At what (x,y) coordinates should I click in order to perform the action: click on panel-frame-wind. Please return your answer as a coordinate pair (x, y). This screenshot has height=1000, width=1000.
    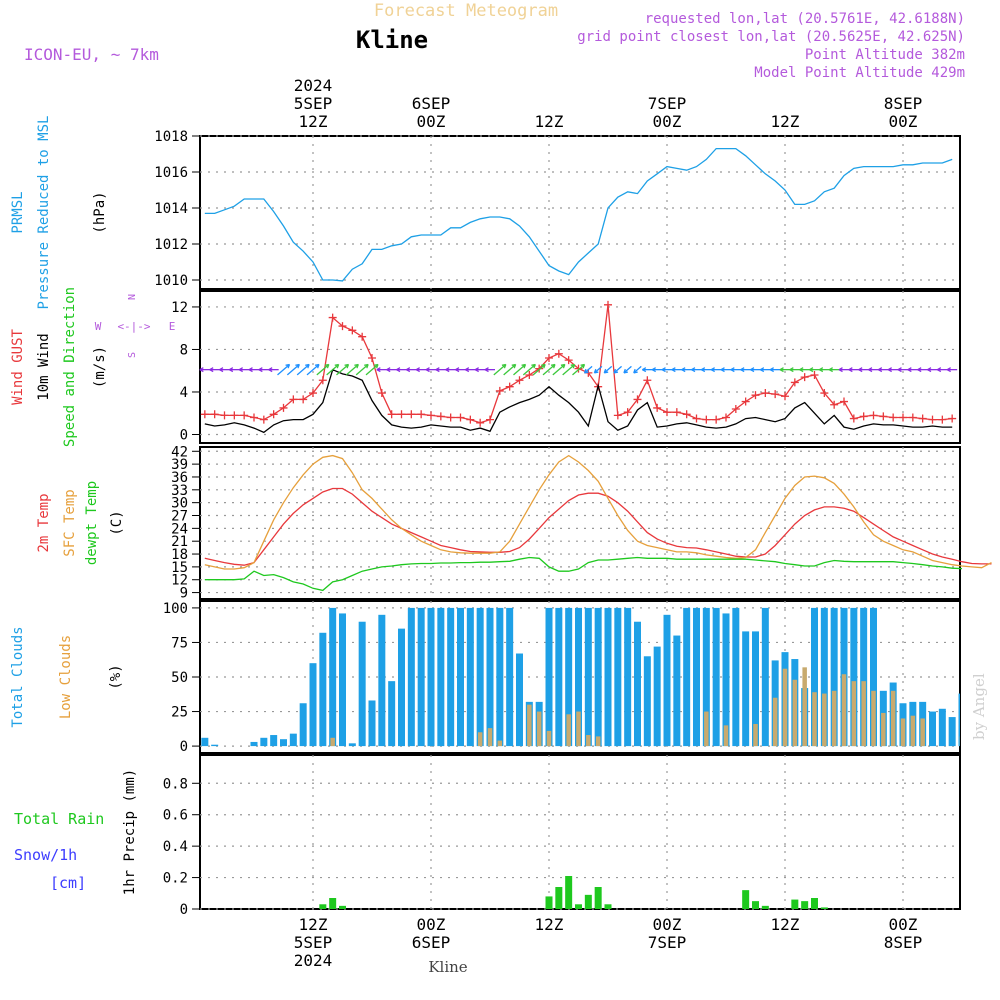
    Looking at the image, I should click on (580, 367).